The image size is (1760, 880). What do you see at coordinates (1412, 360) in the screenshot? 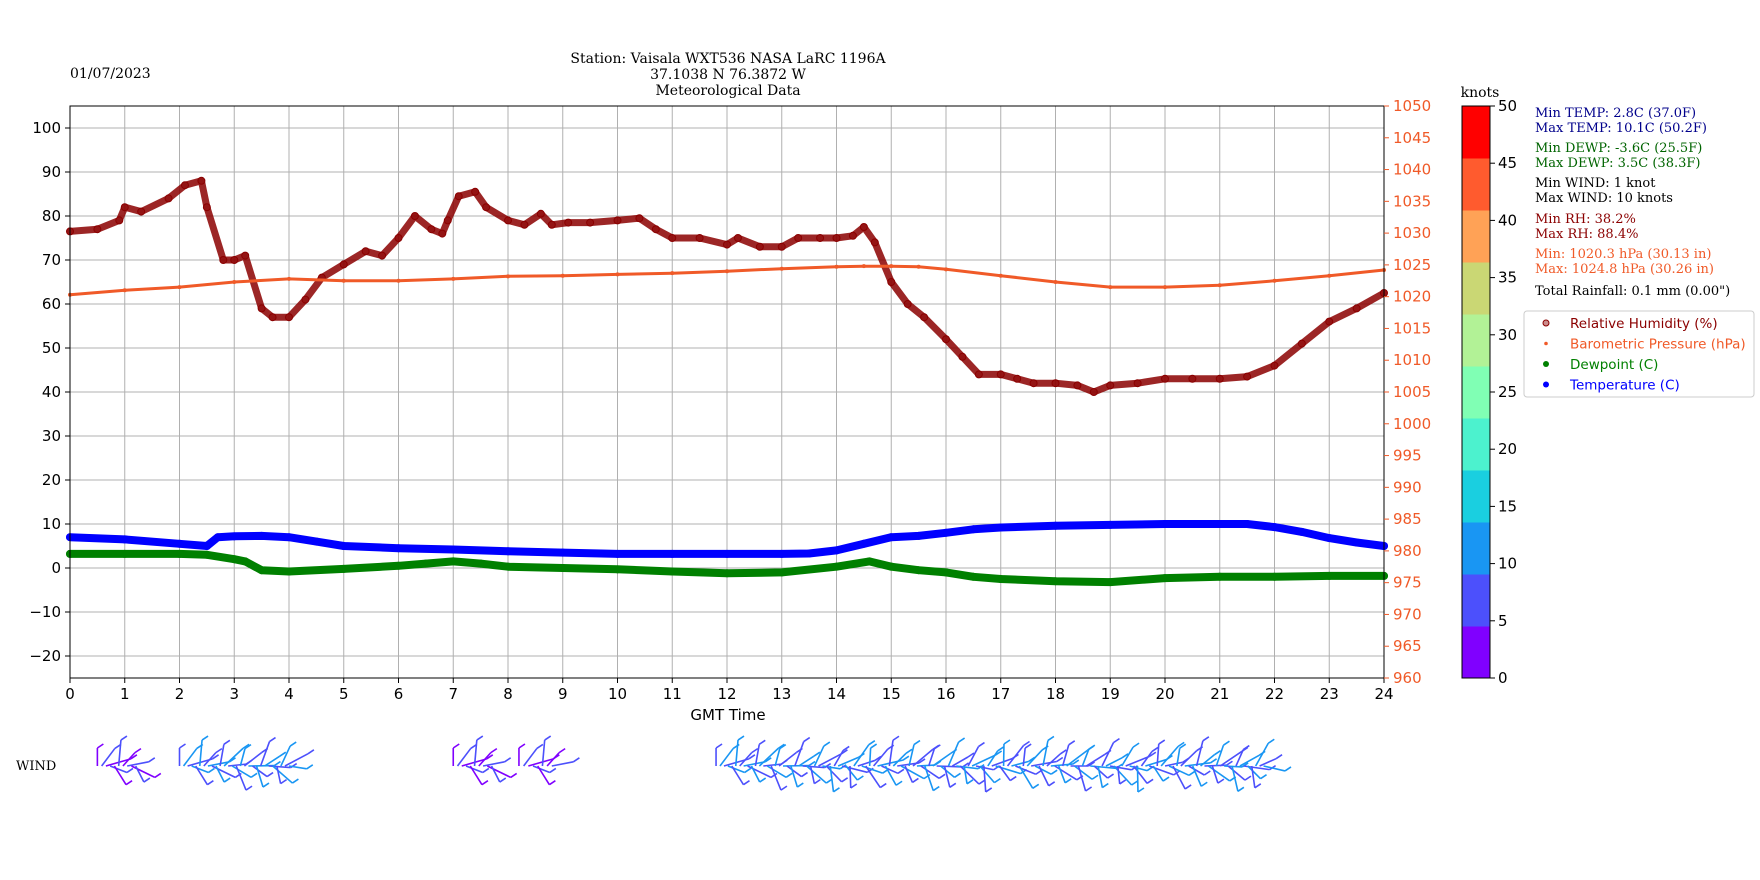
I see `y-right-tick-label: 1010` at bounding box center [1412, 360].